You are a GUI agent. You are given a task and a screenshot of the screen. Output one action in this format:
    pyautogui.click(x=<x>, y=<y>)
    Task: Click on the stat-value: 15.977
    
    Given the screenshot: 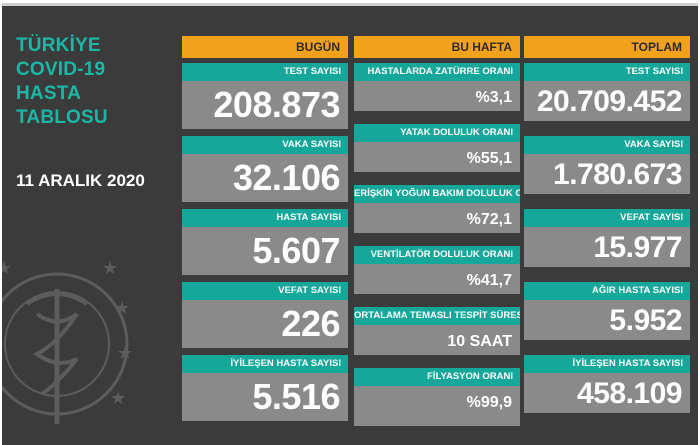 What is the action you would take?
    pyautogui.click(x=607, y=247)
    